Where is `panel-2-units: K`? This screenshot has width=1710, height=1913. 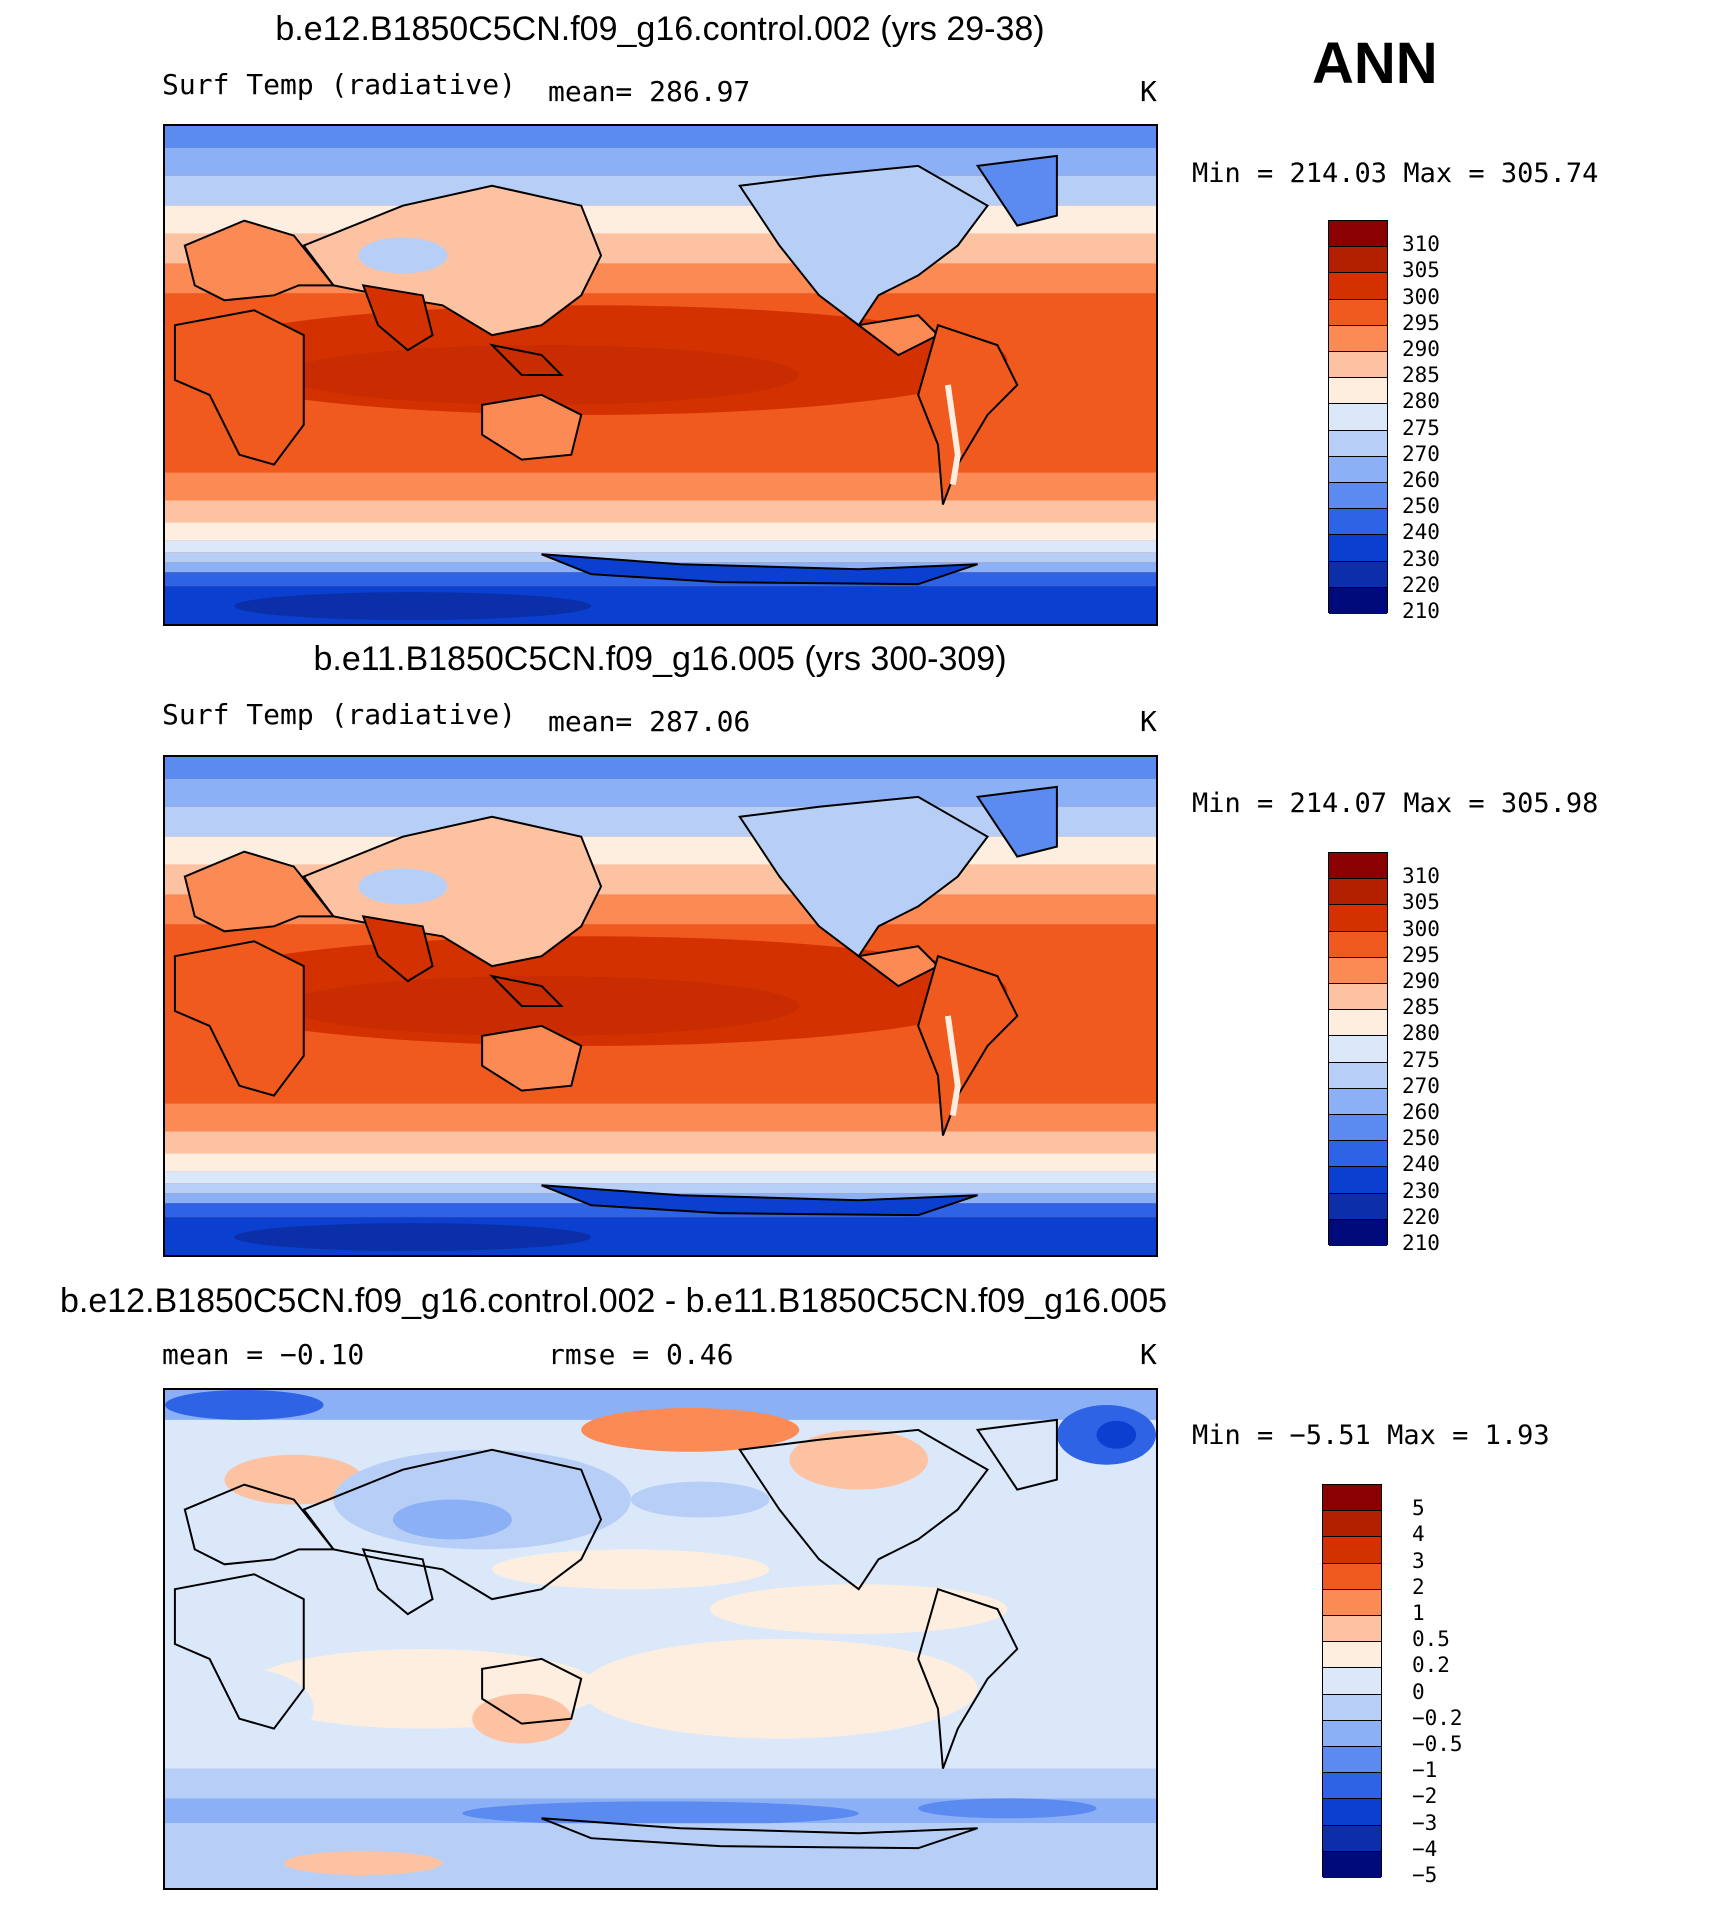
panel-2-units: K is located at coordinates (1148, 721).